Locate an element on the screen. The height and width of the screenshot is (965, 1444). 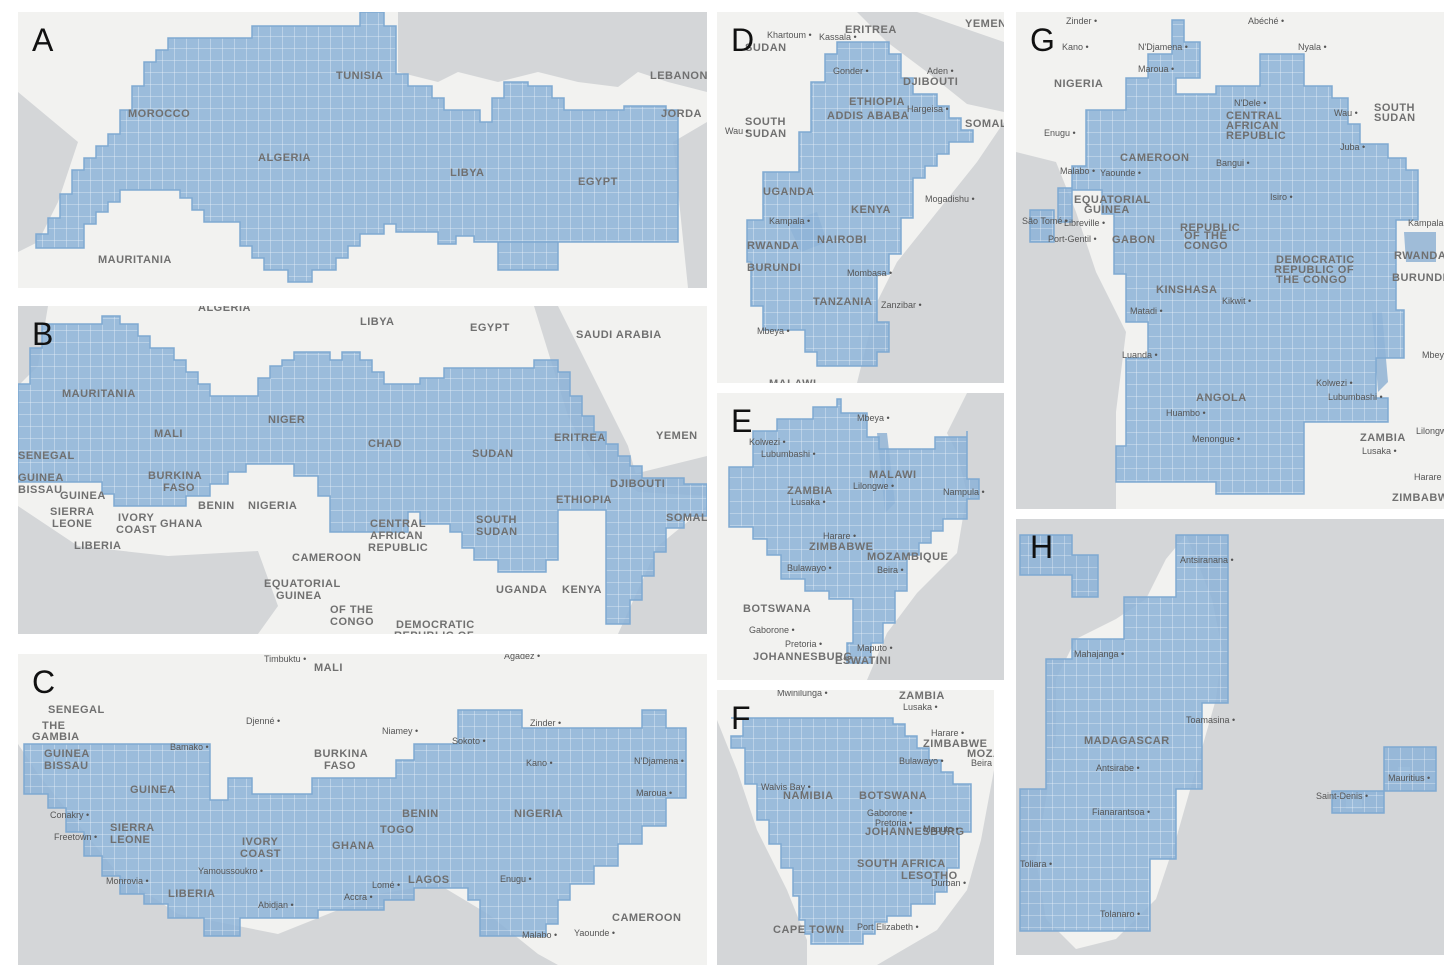
map-label-a-7: MAURITANIA is located at coordinates (135, 260).